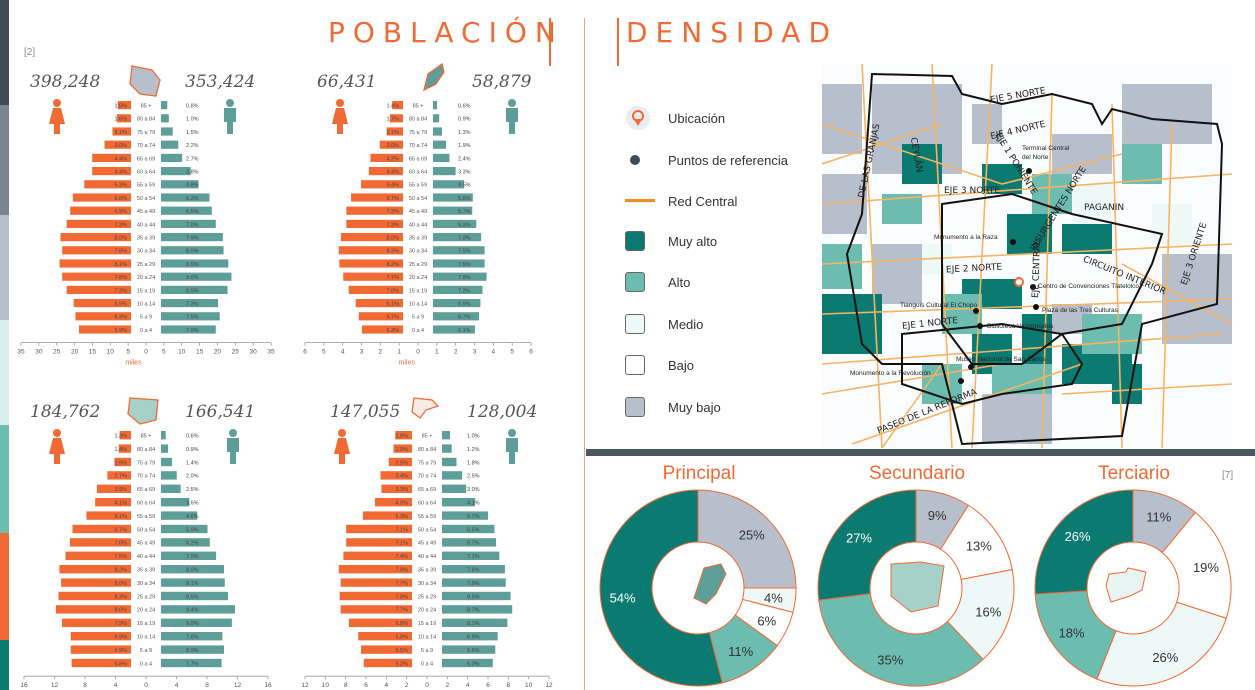 The height and width of the screenshot is (690, 1255). Describe the element at coordinates (1029, 171) in the screenshot. I see `point-terminal-norte` at that location.